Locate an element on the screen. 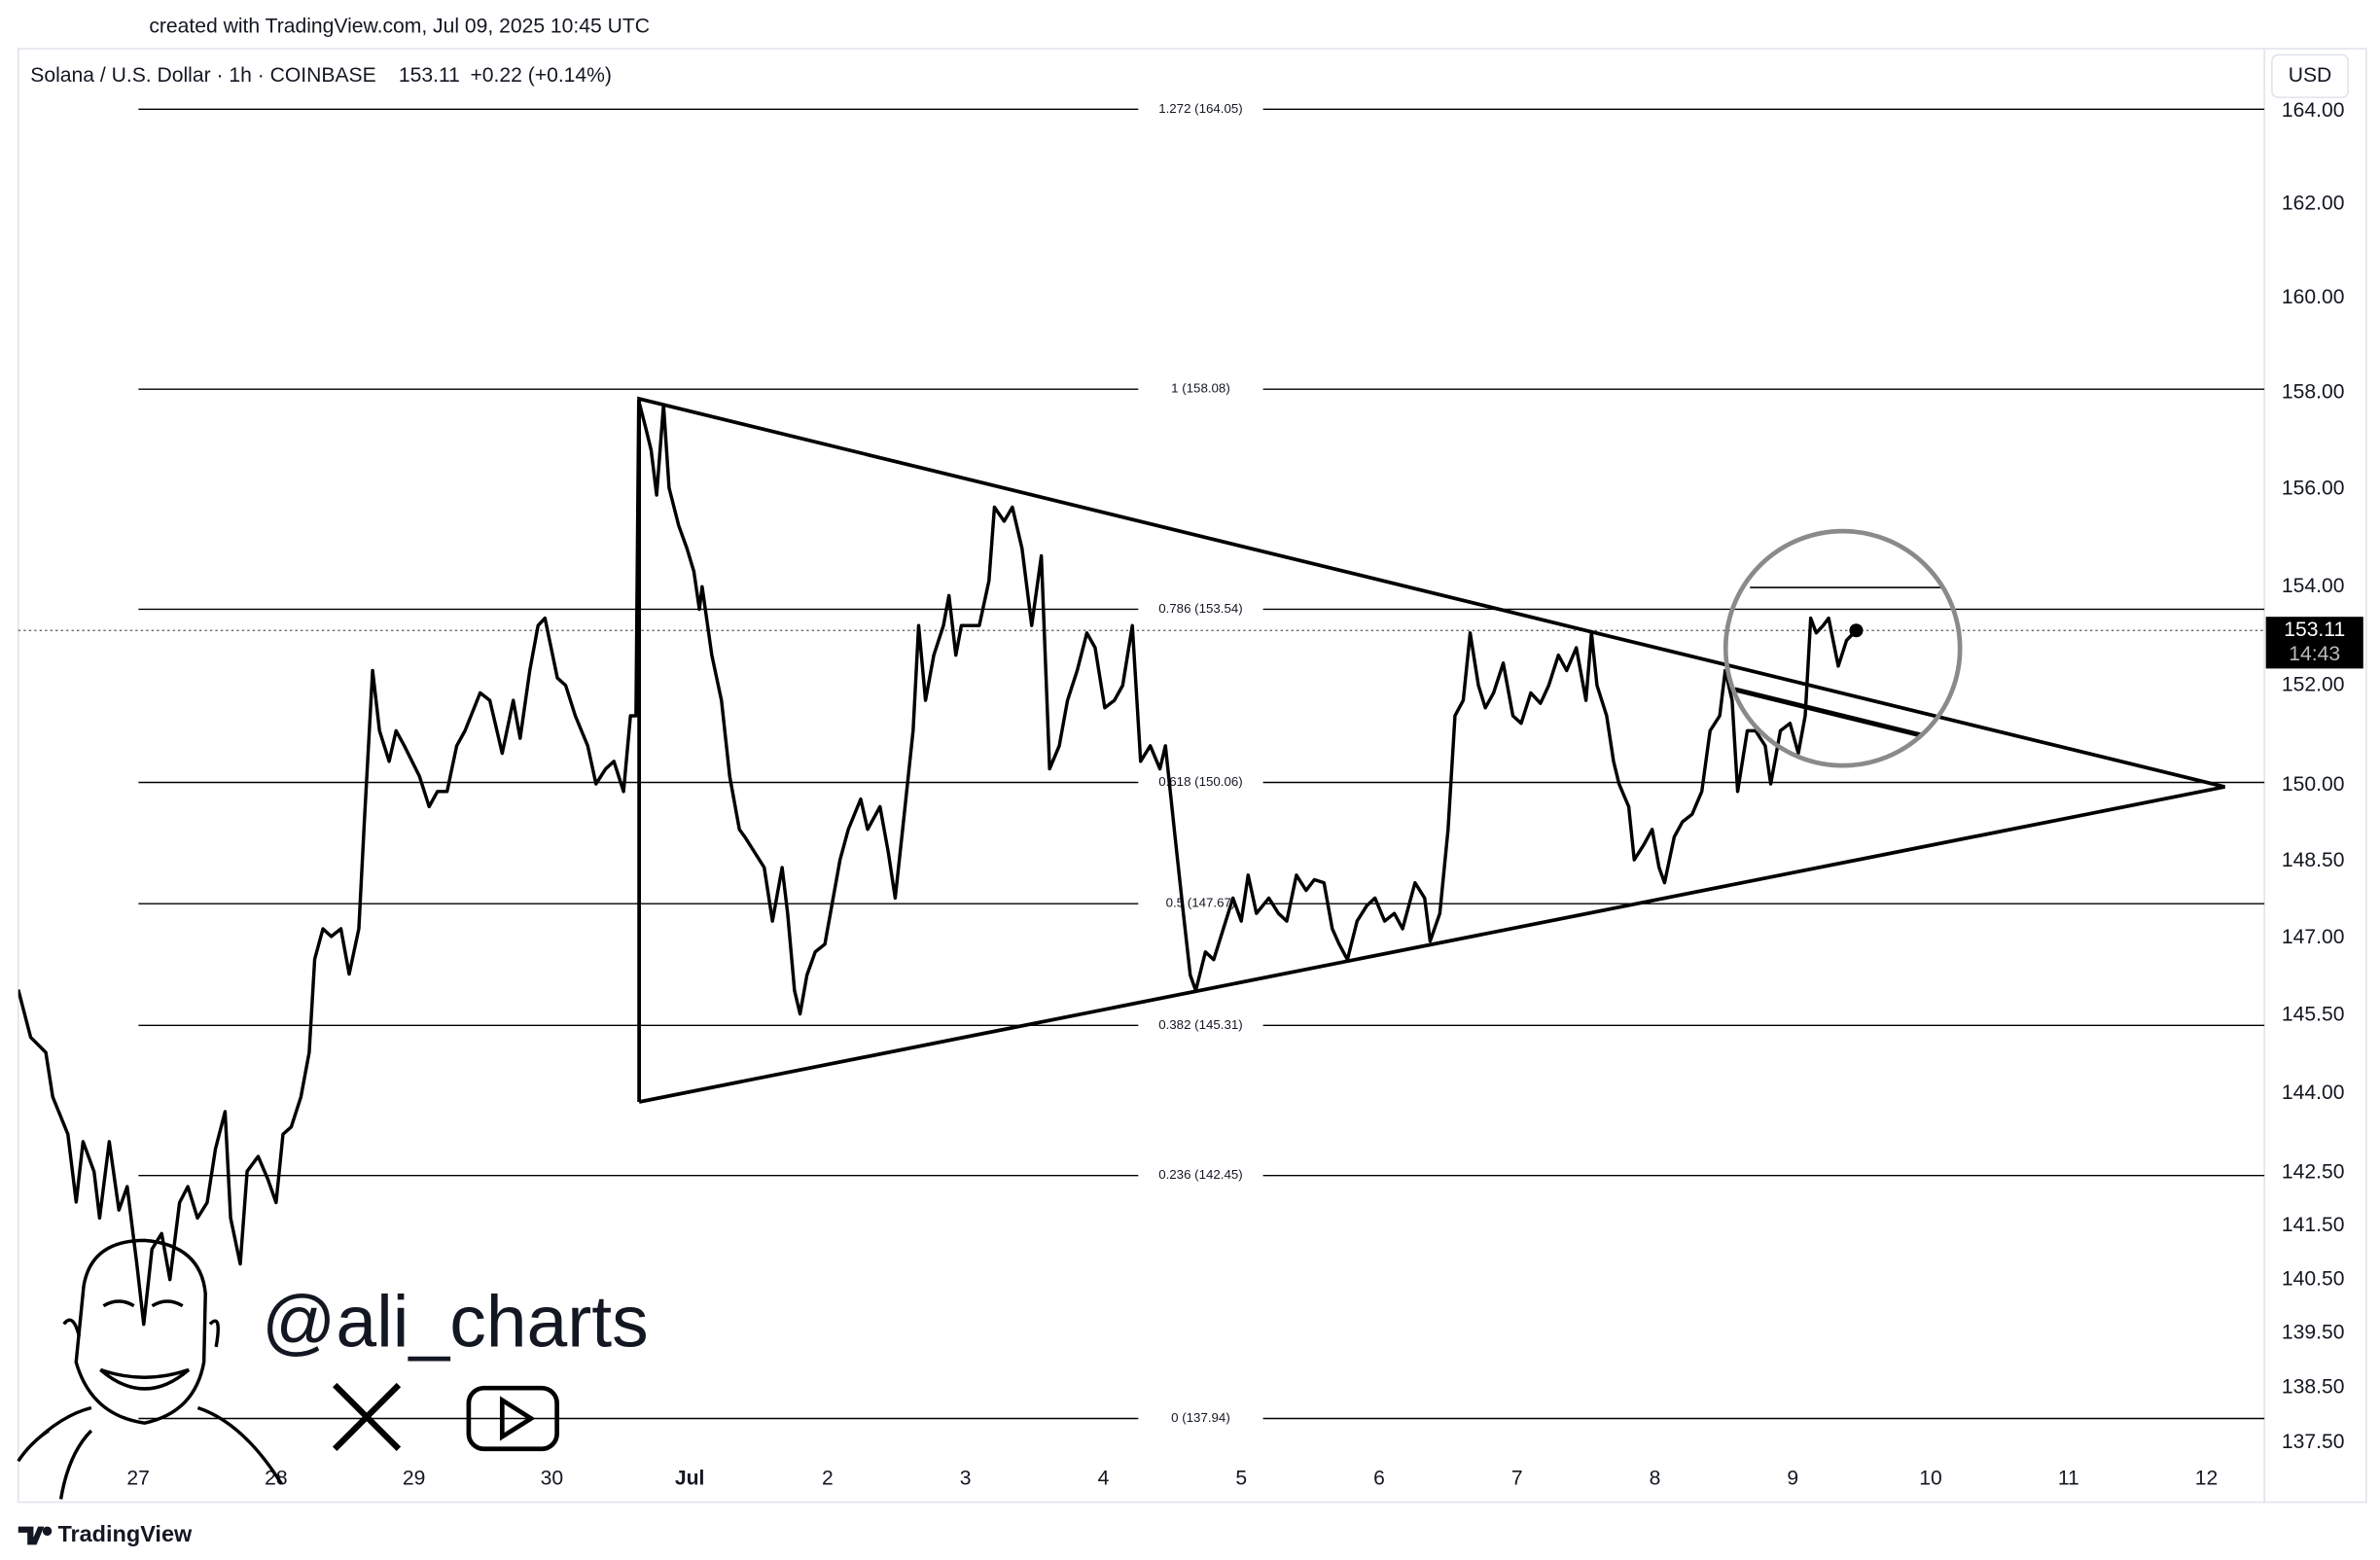 The height and width of the screenshot is (1560, 2380). fib-level-label: 0.236 (142.45) is located at coordinates (1200, 1174).